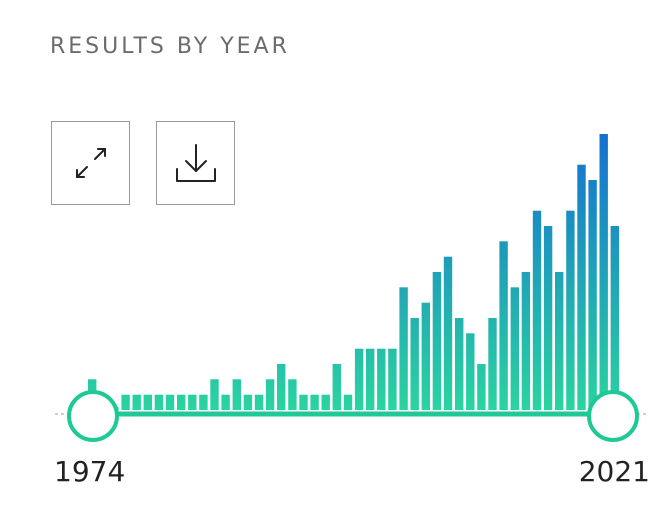  What do you see at coordinates (181, 402) in the screenshot?
I see `histogram-bar-1982` at bounding box center [181, 402].